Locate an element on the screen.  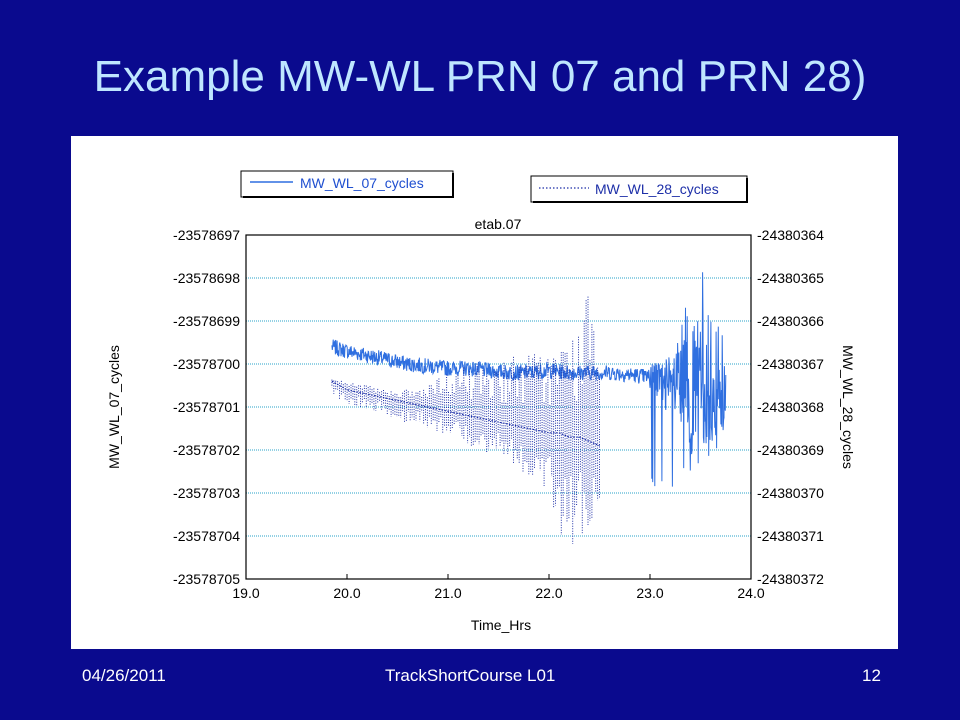
y-tick-label-left: -23578705 is located at coordinates (206, 579).